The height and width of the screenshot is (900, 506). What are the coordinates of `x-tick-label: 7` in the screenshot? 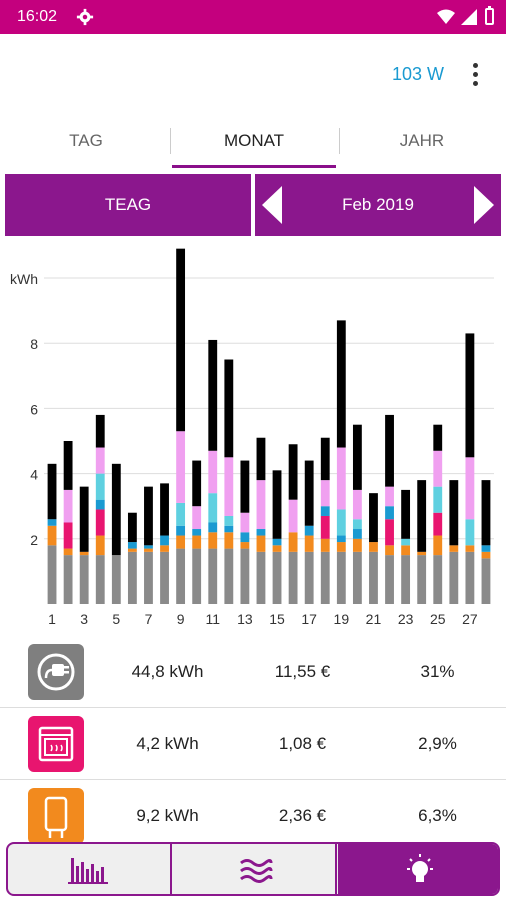 It's located at (149, 619).